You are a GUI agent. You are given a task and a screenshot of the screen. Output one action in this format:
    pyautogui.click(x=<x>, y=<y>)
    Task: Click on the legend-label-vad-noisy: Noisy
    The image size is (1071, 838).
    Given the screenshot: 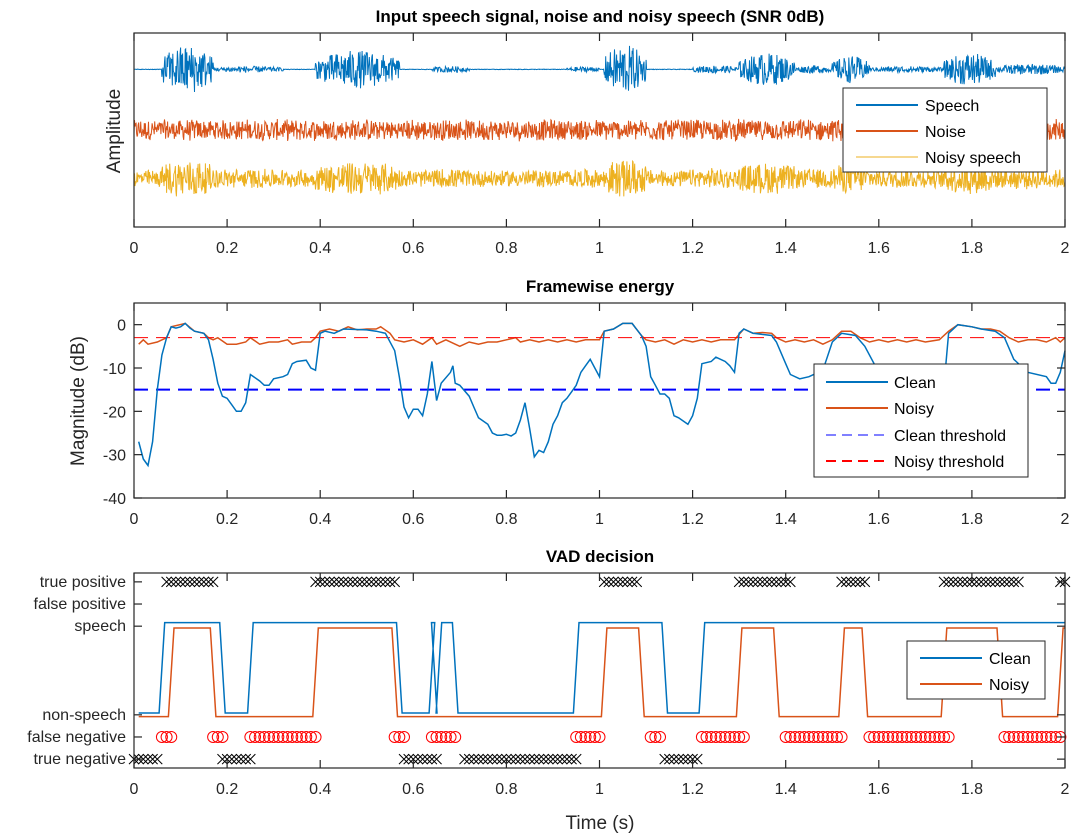 What is the action you would take?
    pyautogui.click(x=1009, y=685)
    